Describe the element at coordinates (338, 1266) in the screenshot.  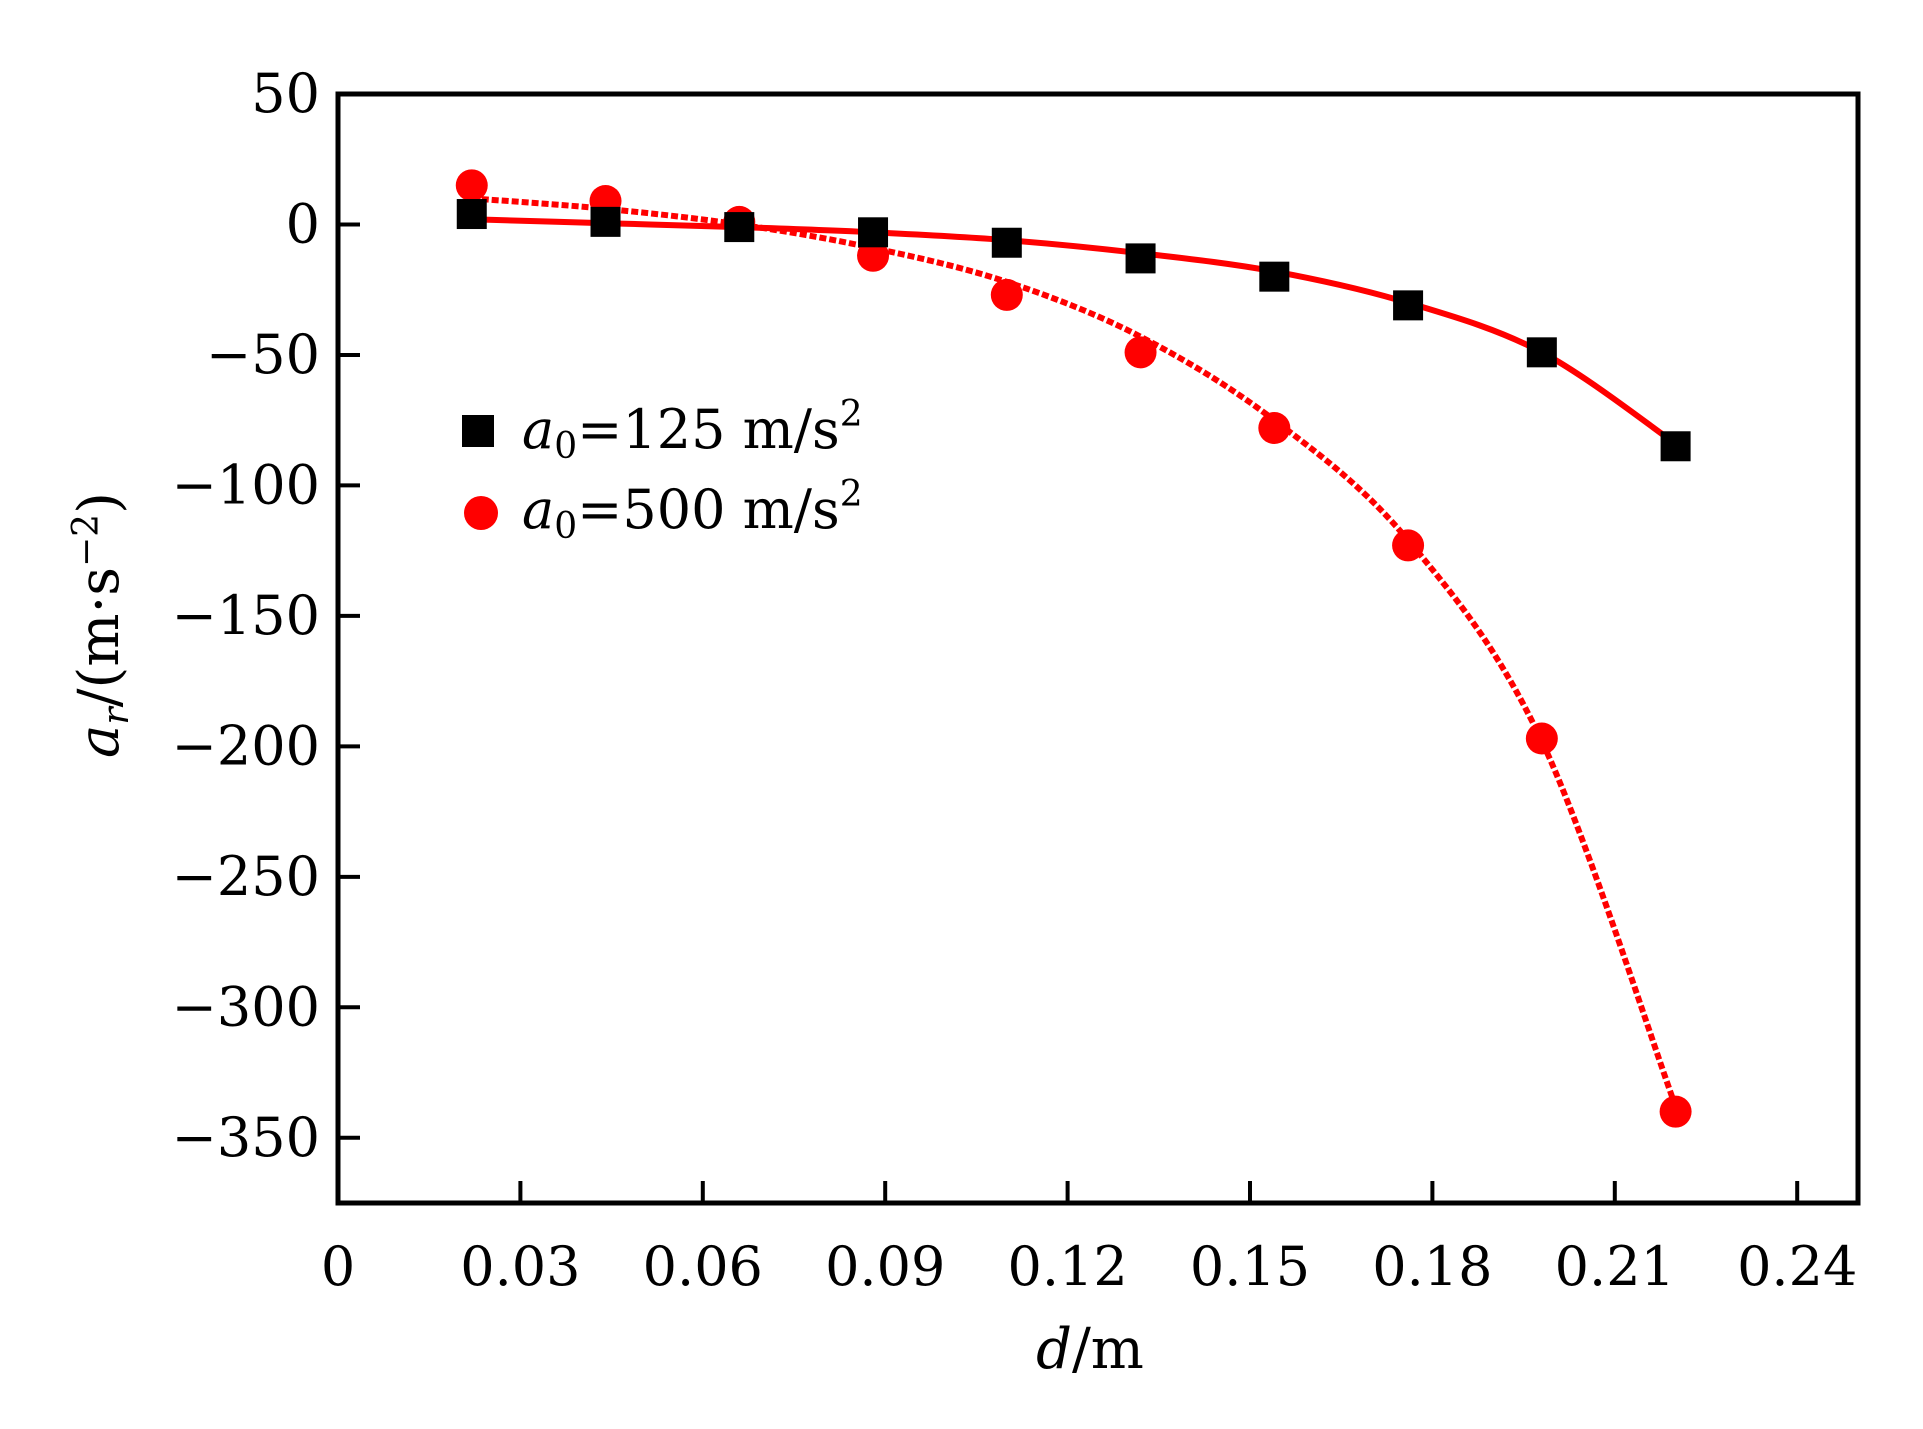
I see `x-tick-label: 0` at that location.